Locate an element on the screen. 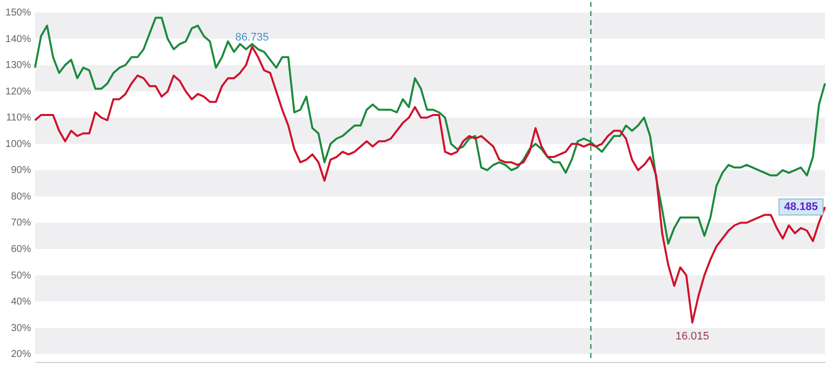 This screenshot has height=370, width=830. y-tick-label: 150% is located at coordinates (18, 13).